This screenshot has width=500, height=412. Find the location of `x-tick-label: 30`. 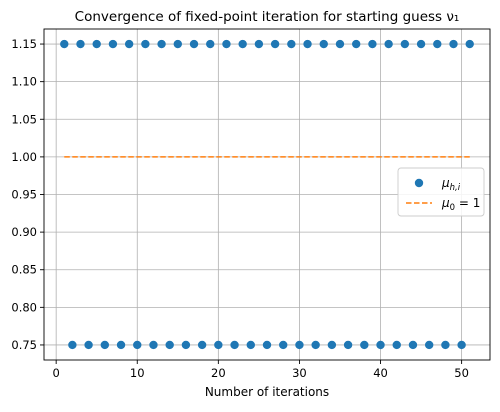

x-tick-label: 30 is located at coordinates (299, 373).